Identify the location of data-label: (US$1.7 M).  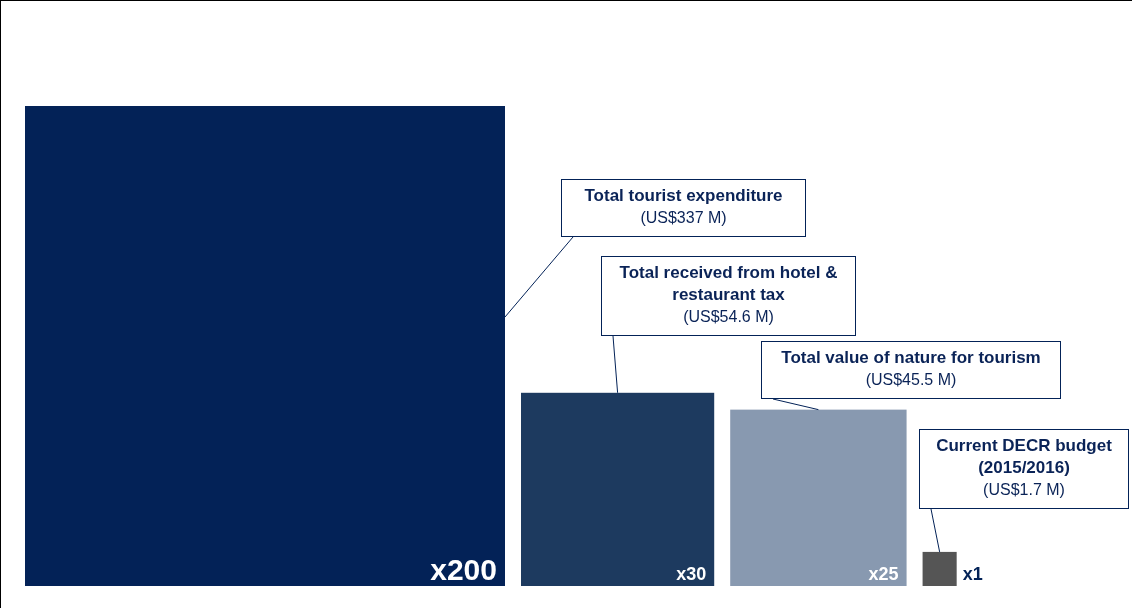
(1024, 490).